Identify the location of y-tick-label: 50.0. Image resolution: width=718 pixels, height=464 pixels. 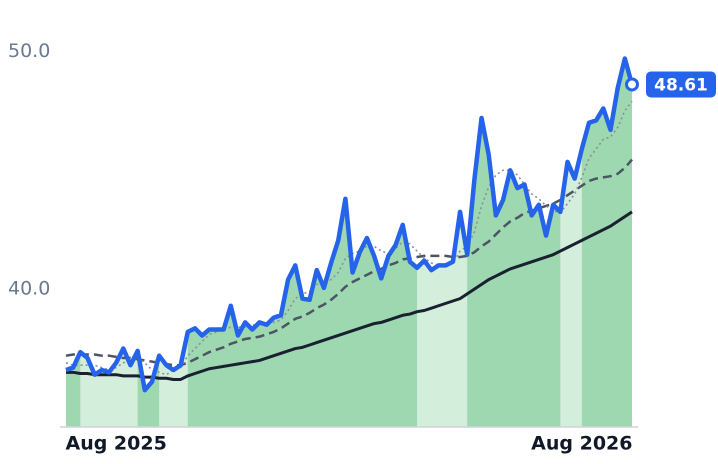
(29, 51).